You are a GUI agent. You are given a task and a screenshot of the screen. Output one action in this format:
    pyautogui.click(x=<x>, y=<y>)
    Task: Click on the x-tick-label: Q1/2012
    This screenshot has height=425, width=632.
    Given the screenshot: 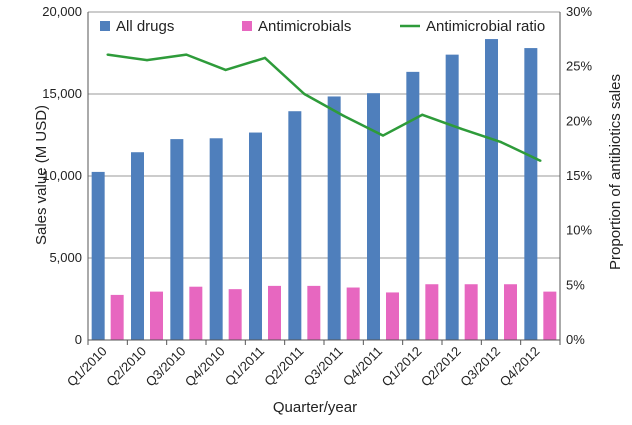 What is the action you would take?
    pyautogui.click(x=402, y=367)
    